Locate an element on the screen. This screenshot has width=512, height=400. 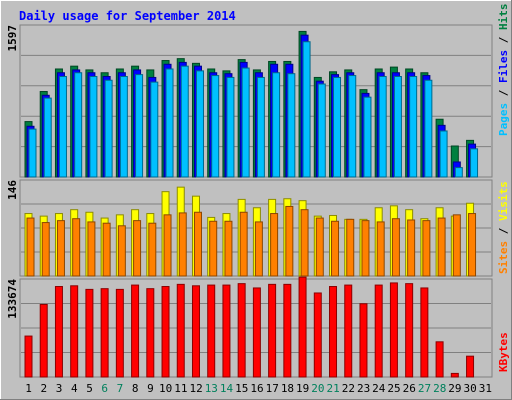
legend-pages: Pages is located at coordinates (503, 119).